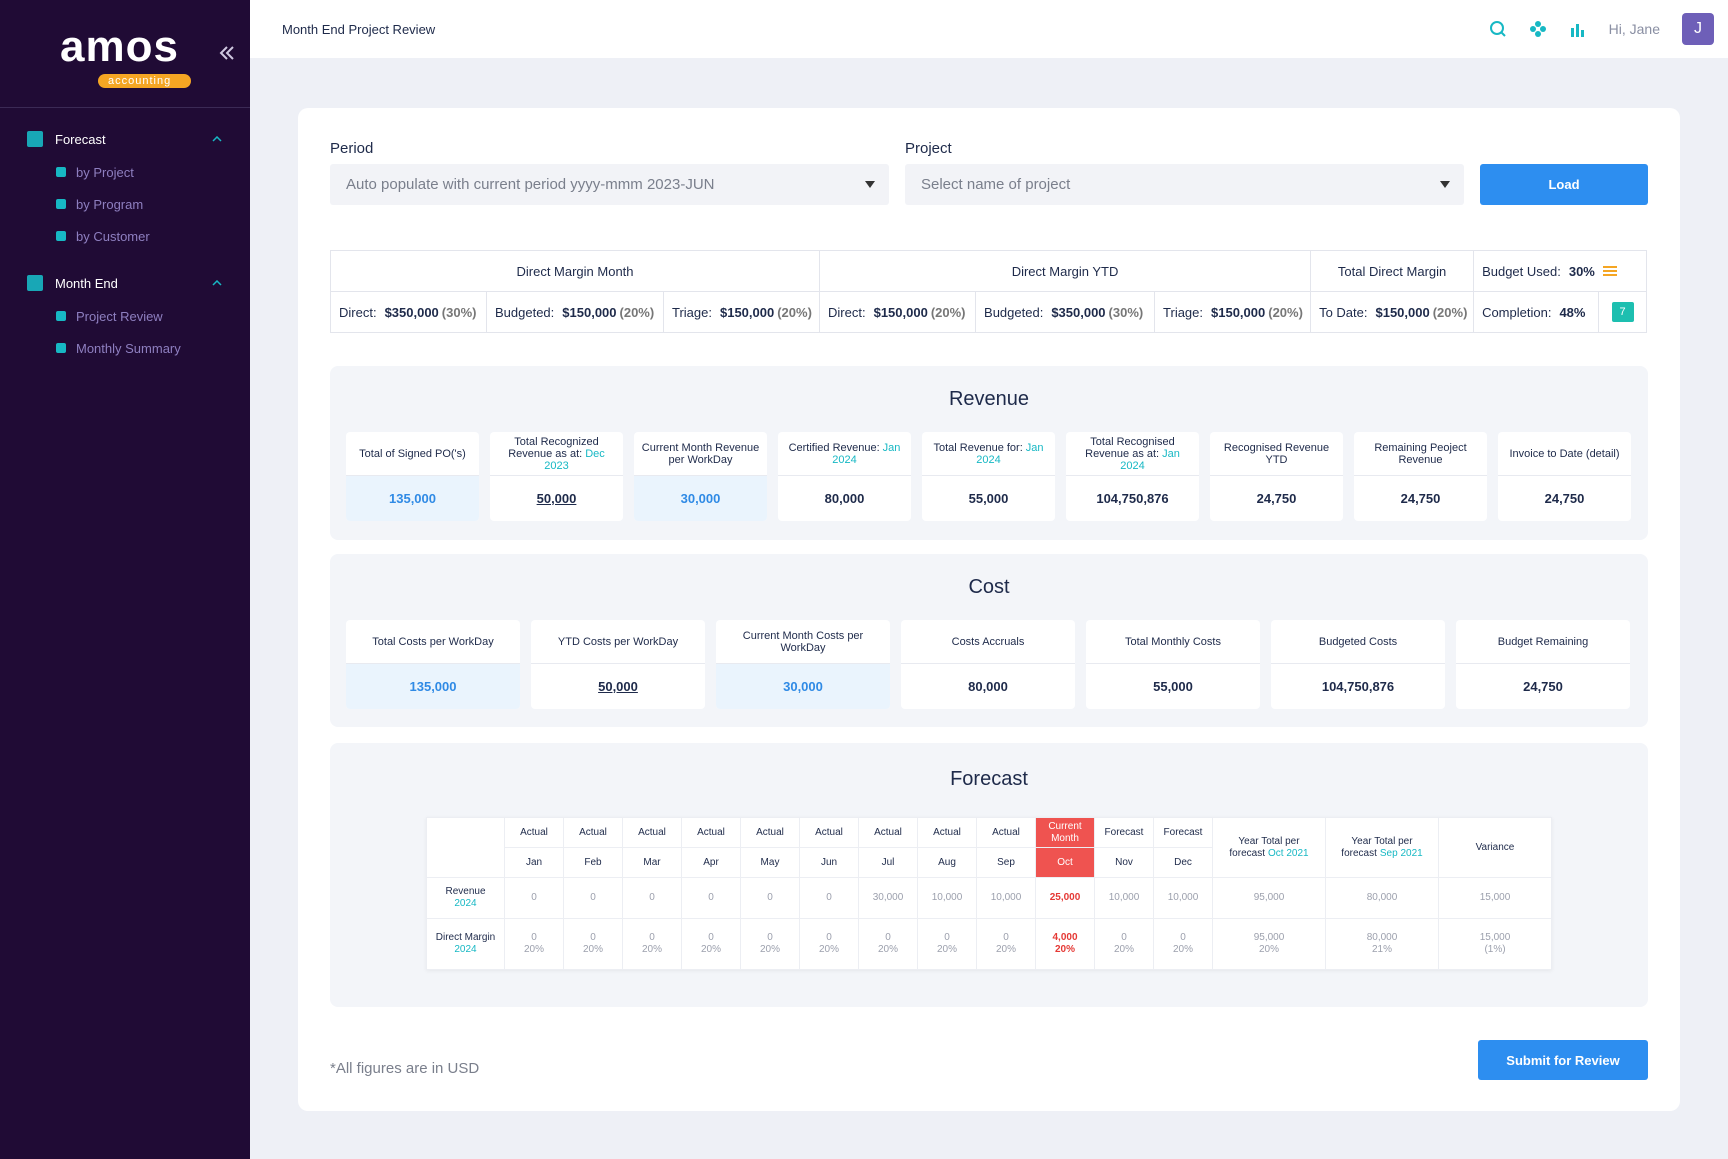 The image size is (1728, 1159). I want to click on greeting: Hi, Jane, so click(1634, 29).